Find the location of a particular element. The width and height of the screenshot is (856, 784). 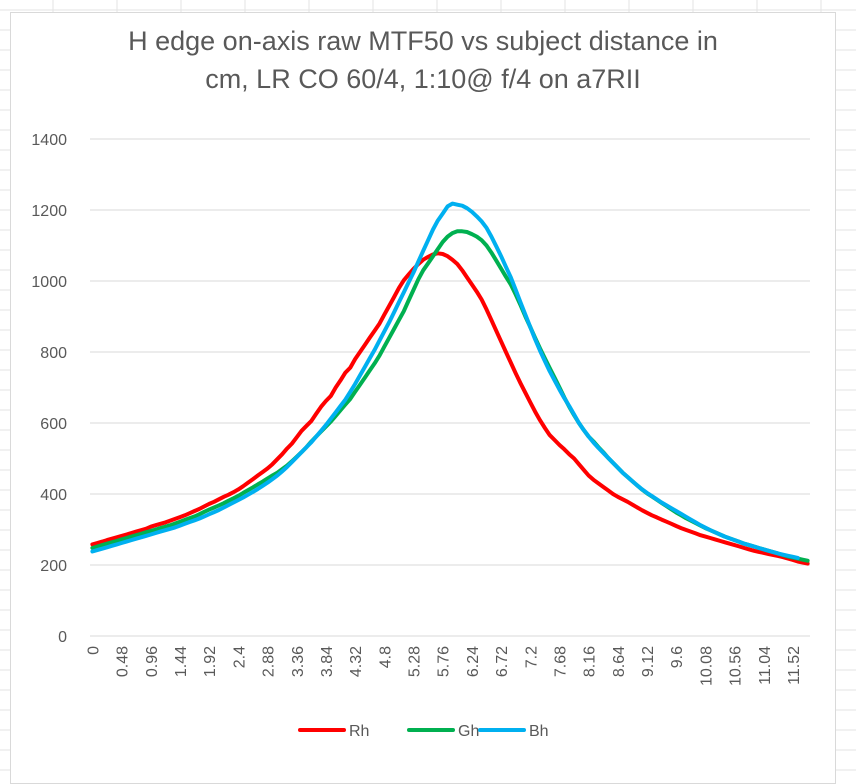

y-tick-label: 1000 is located at coordinates (49, 282).